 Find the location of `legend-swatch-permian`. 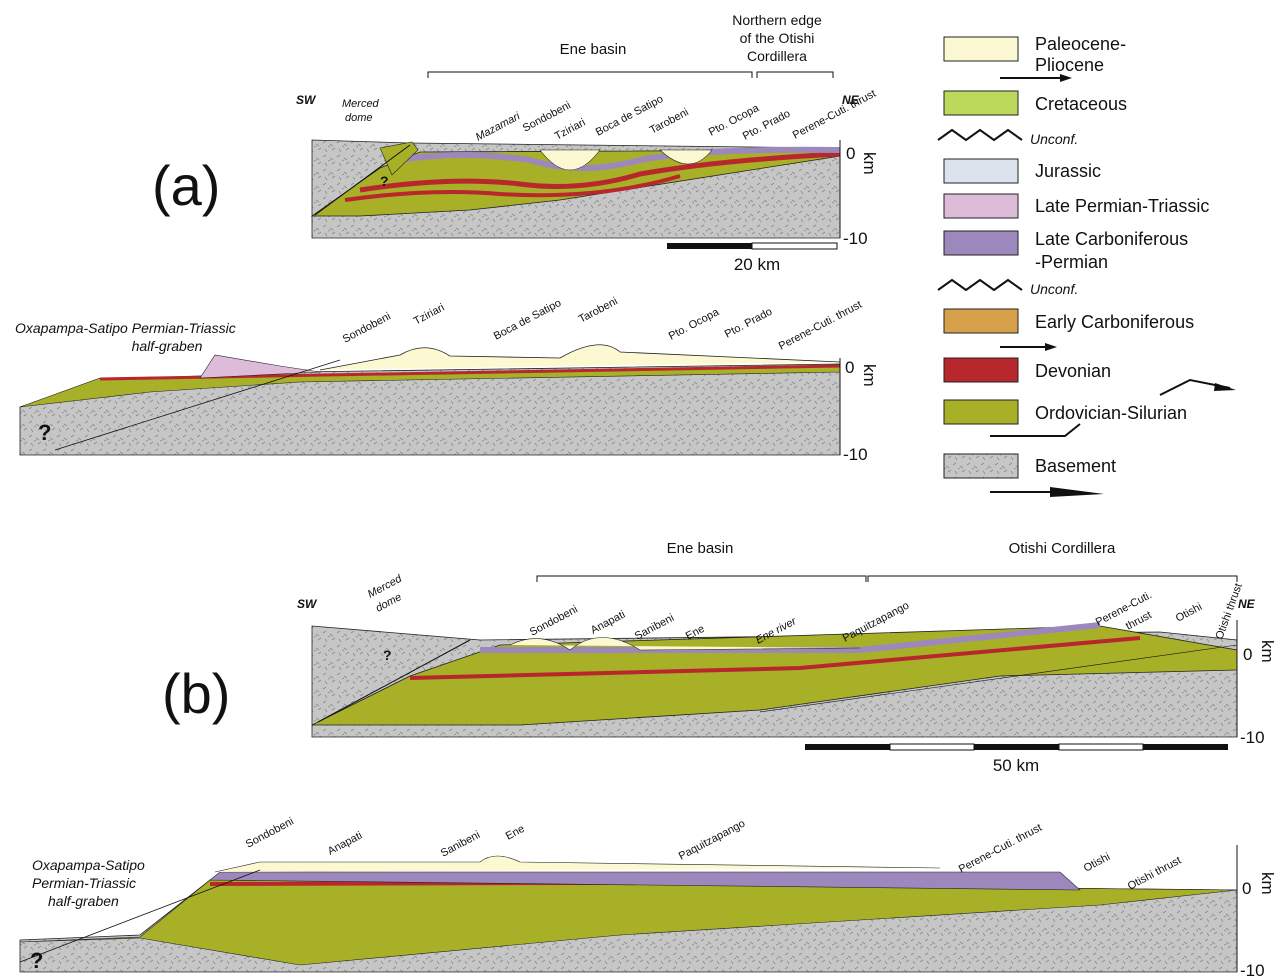

legend-swatch-permian is located at coordinates (981, 243).